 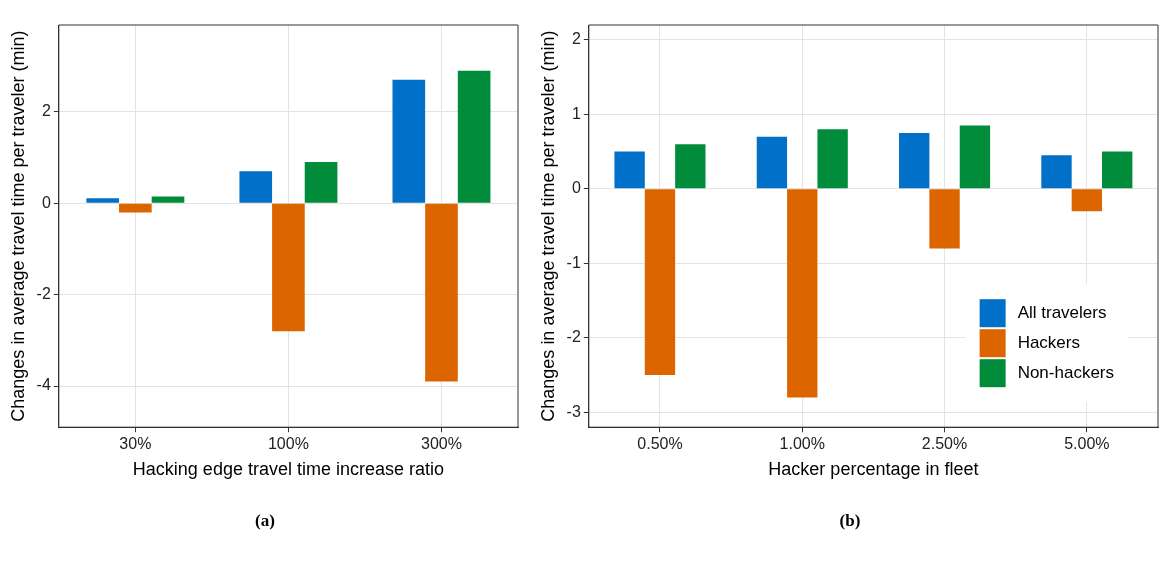 What do you see at coordinates (573, 262) in the screenshot?
I see `y-tick-label: -1` at bounding box center [573, 262].